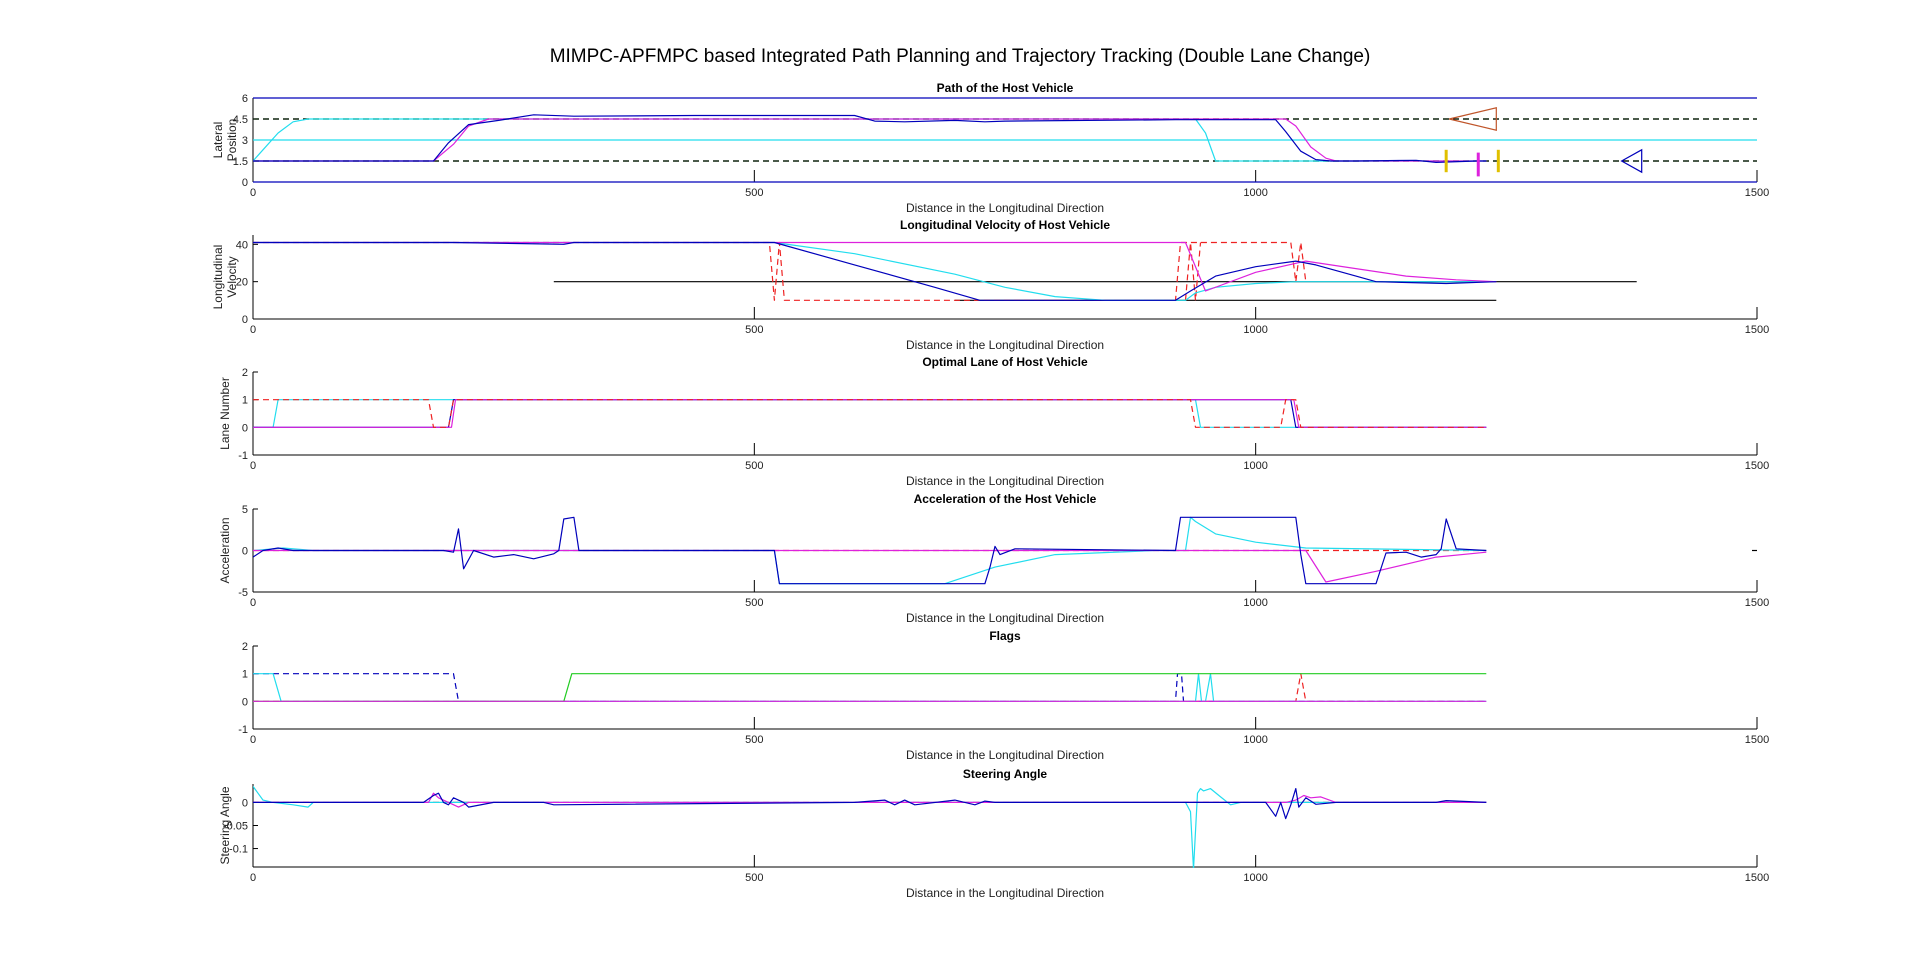 Image resolution: width=1920 pixels, height=971 pixels. What do you see at coordinates (245, 141) in the screenshot?
I see `y-tick-label: 3` at bounding box center [245, 141].